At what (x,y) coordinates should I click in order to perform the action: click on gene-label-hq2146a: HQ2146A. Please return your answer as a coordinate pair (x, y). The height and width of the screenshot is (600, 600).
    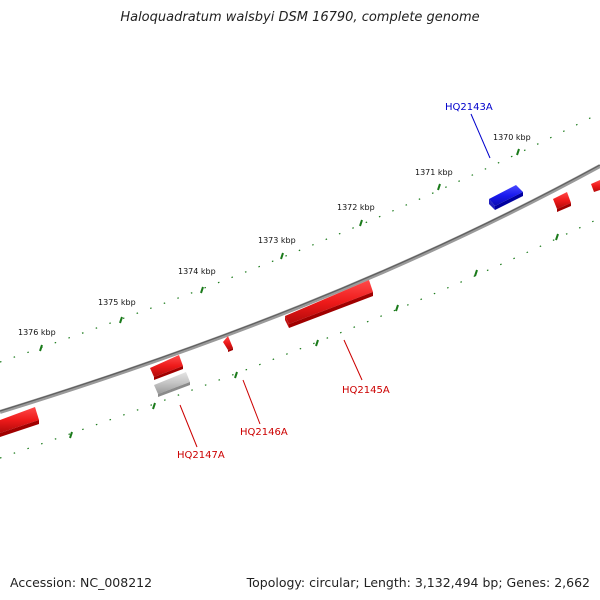
    Looking at the image, I should click on (264, 432).